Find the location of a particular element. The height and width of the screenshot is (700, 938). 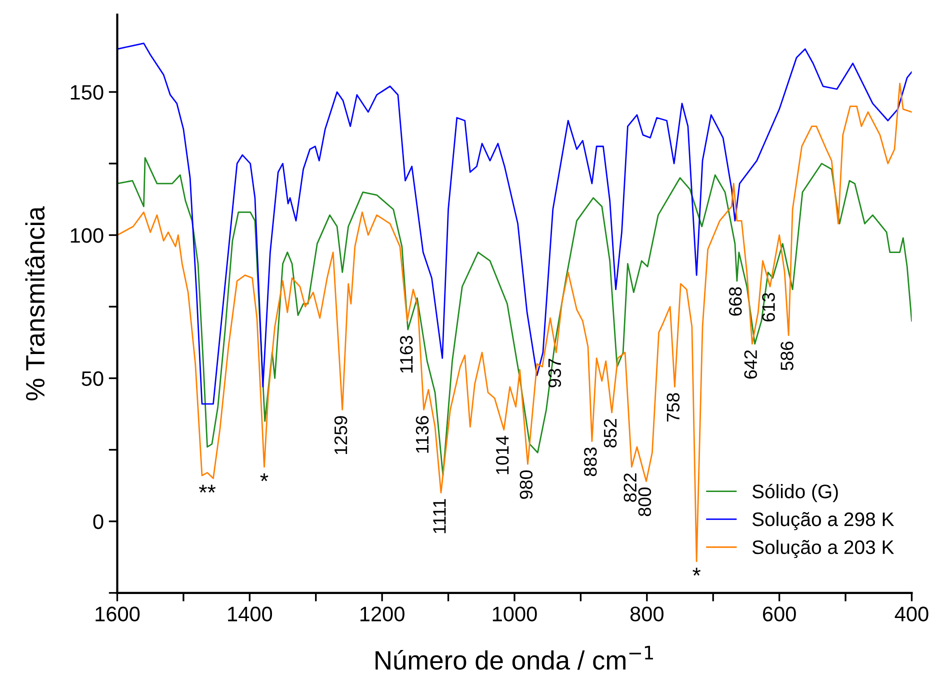

annotation: 586 is located at coordinates (787, 356).